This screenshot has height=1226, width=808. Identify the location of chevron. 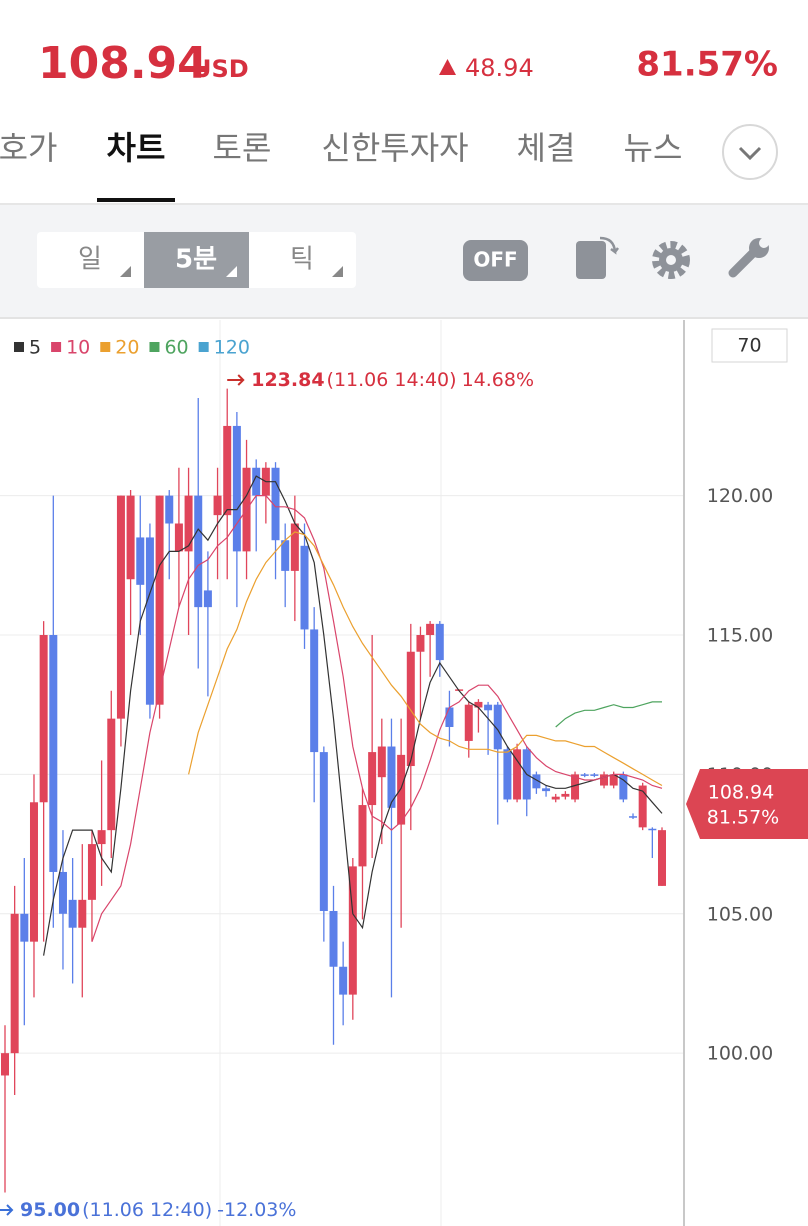
(750, 153).